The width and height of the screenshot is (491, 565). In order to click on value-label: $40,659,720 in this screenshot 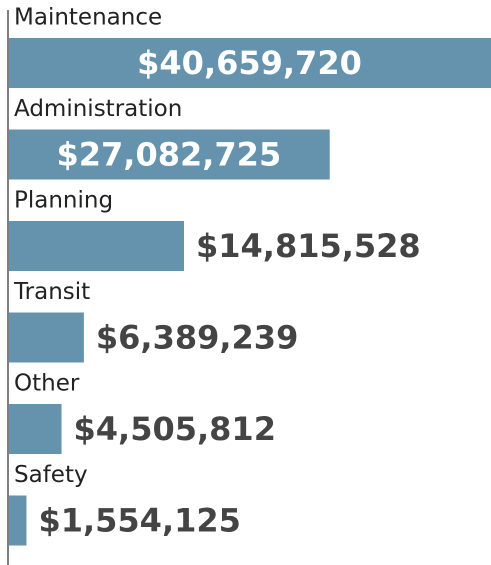, I will do `click(249, 63)`.